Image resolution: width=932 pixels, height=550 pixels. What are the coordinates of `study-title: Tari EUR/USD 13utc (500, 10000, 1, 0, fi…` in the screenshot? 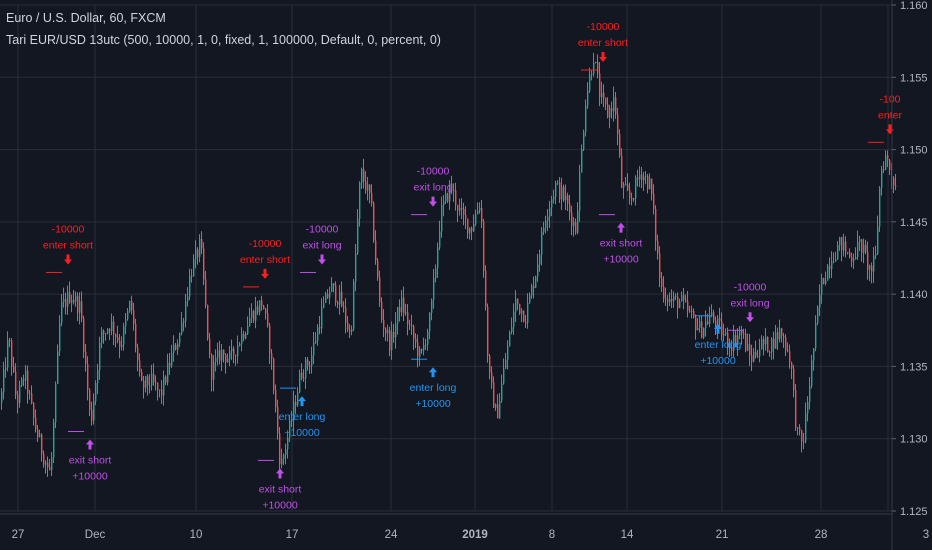 It's located at (223, 40).